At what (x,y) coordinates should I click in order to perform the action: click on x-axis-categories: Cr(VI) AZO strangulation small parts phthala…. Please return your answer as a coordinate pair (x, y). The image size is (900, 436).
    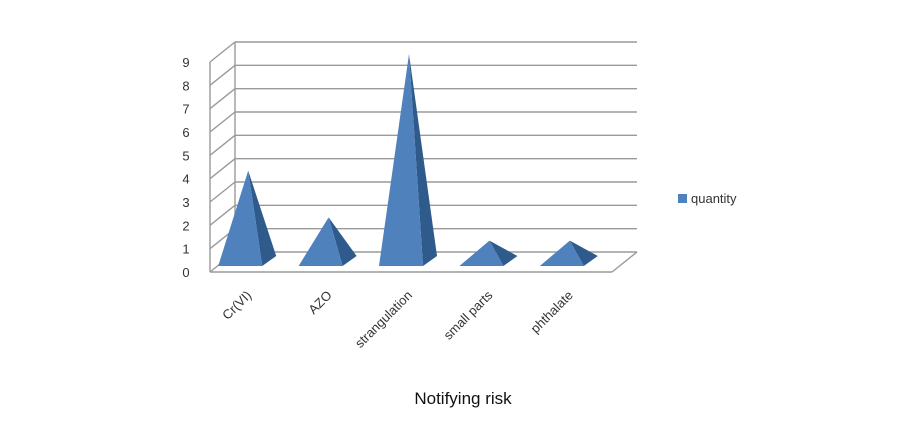
    Looking at the image, I should click on (397, 319).